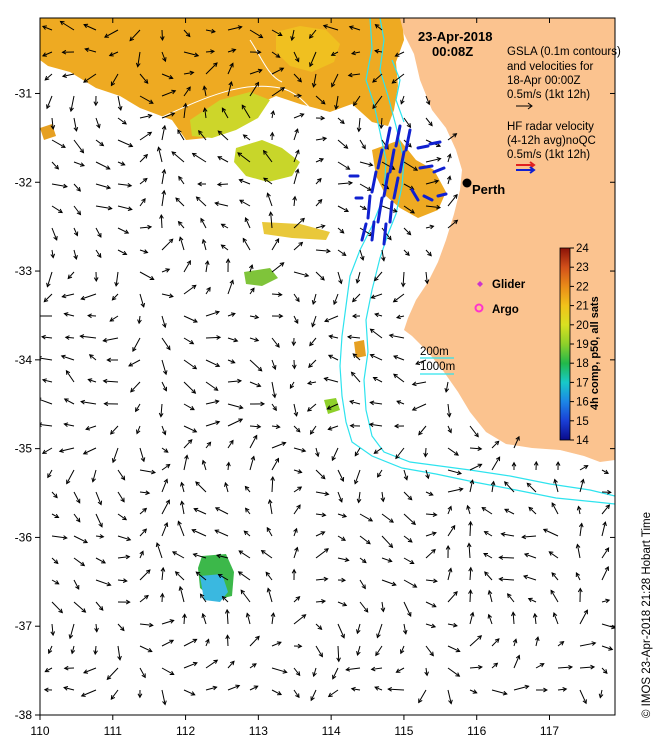 The image size is (659, 750). What do you see at coordinates (582, 268) in the screenshot?
I see `colorbar-tick-label: 23` at bounding box center [582, 268].